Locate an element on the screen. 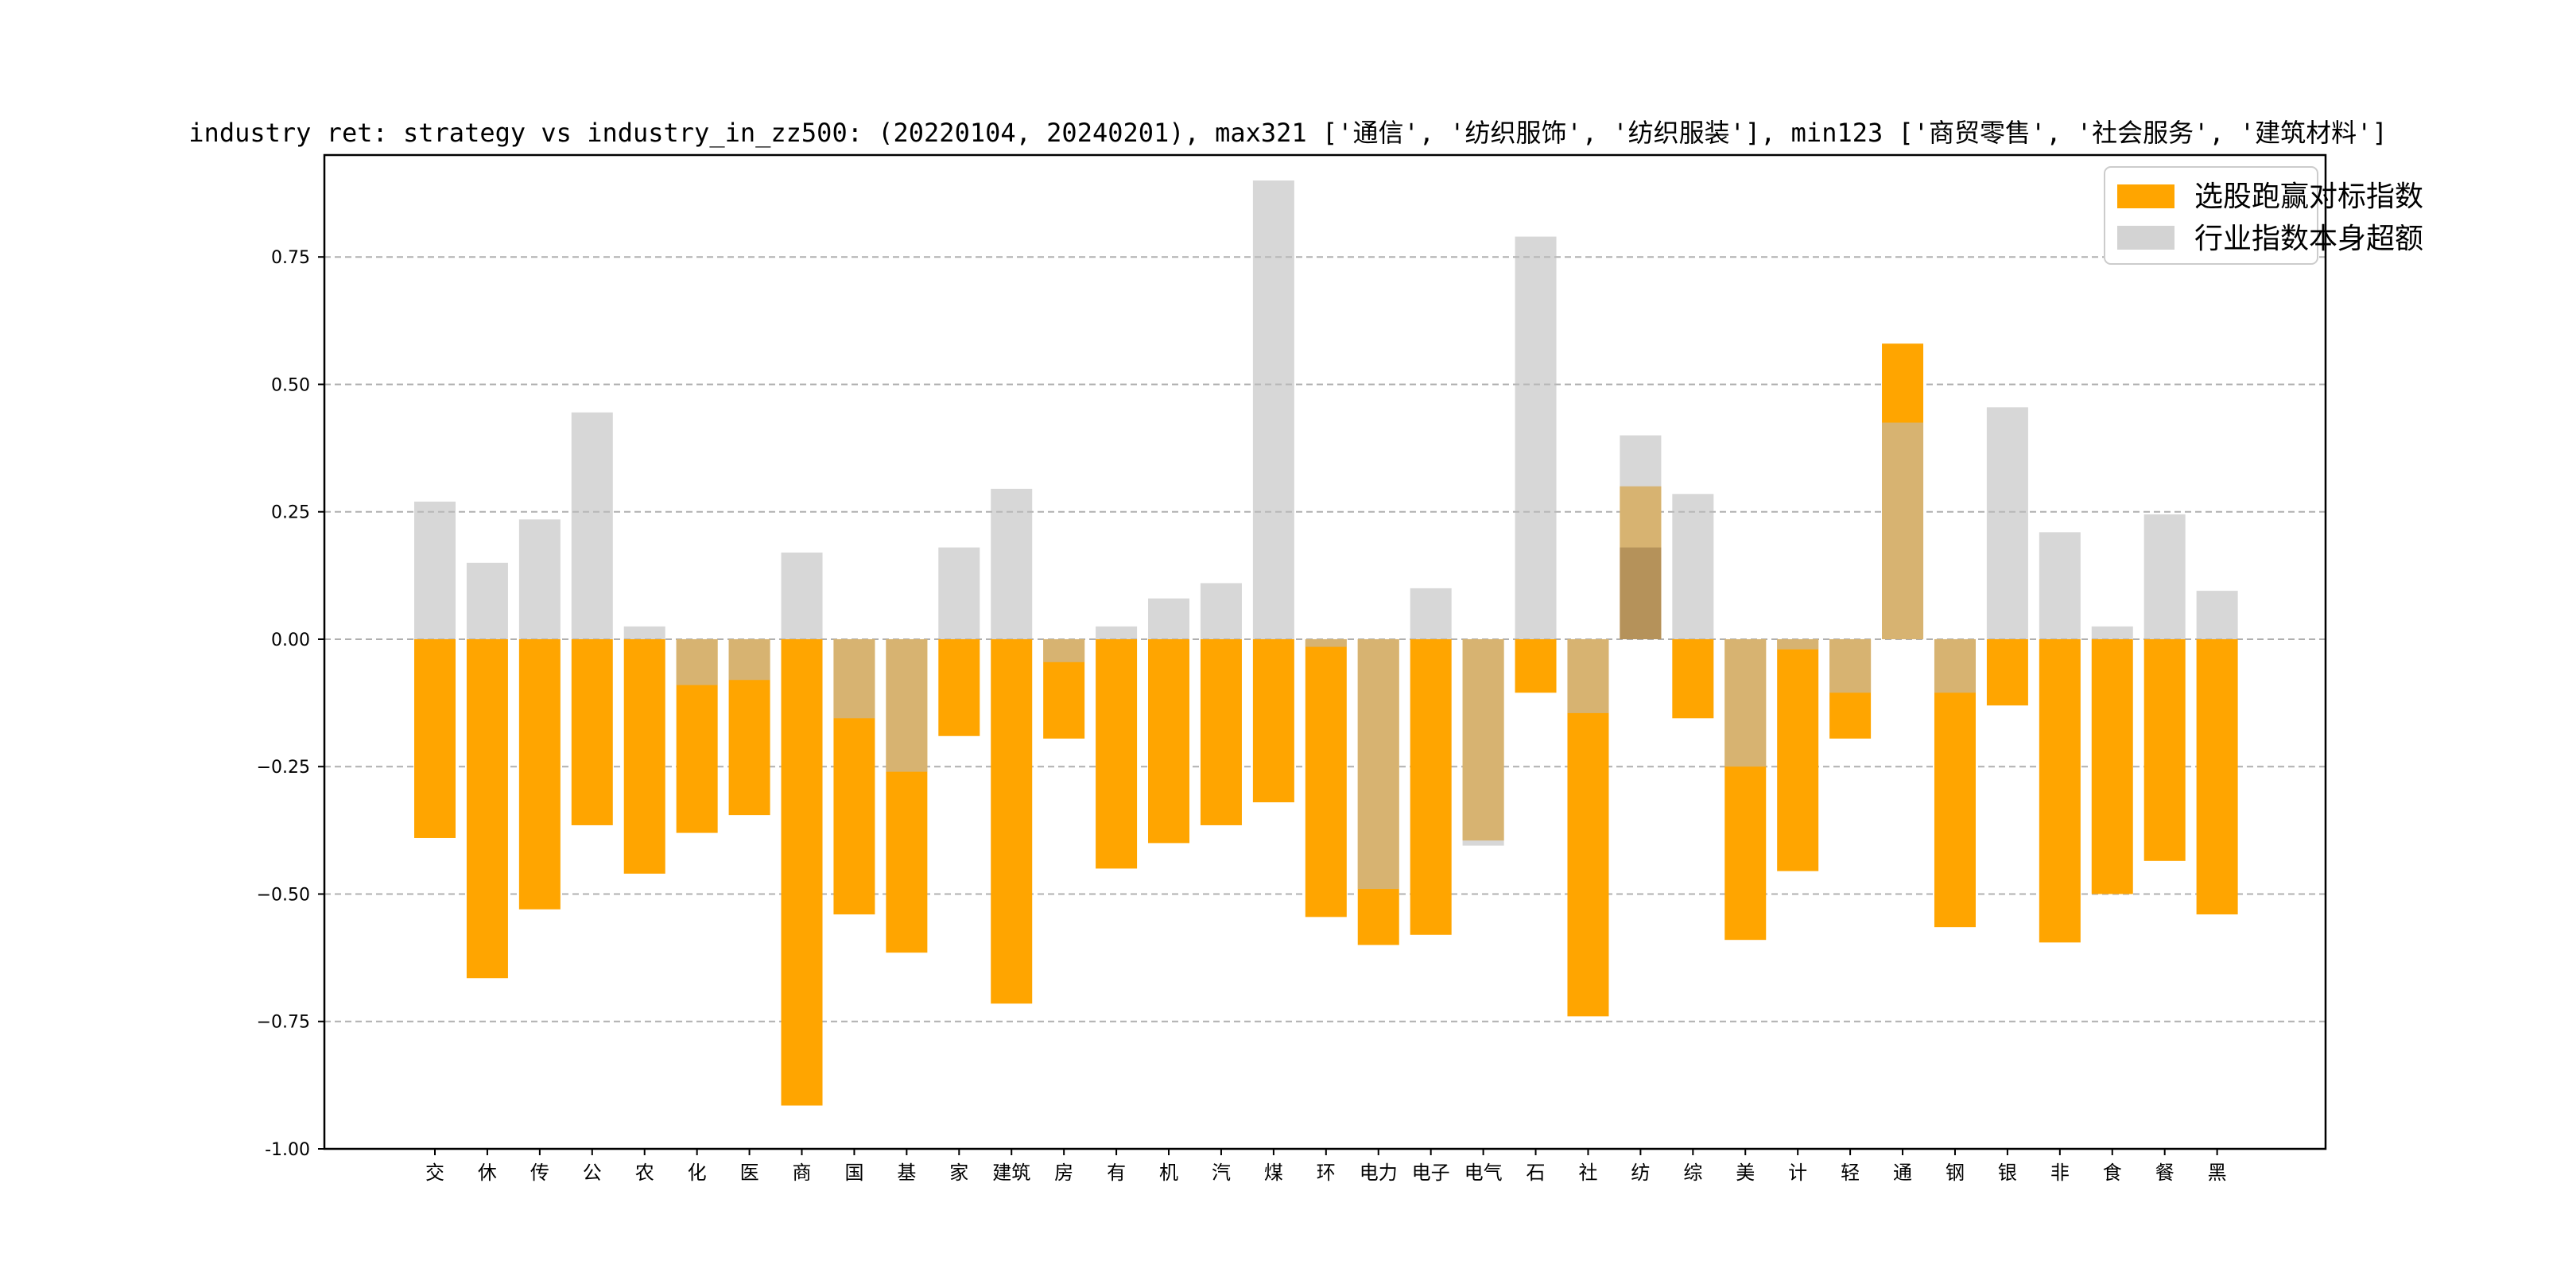 The width and height of the screenshot is (2576, 1288). x-category-label: 休 is located at coordinates (487, 1173).